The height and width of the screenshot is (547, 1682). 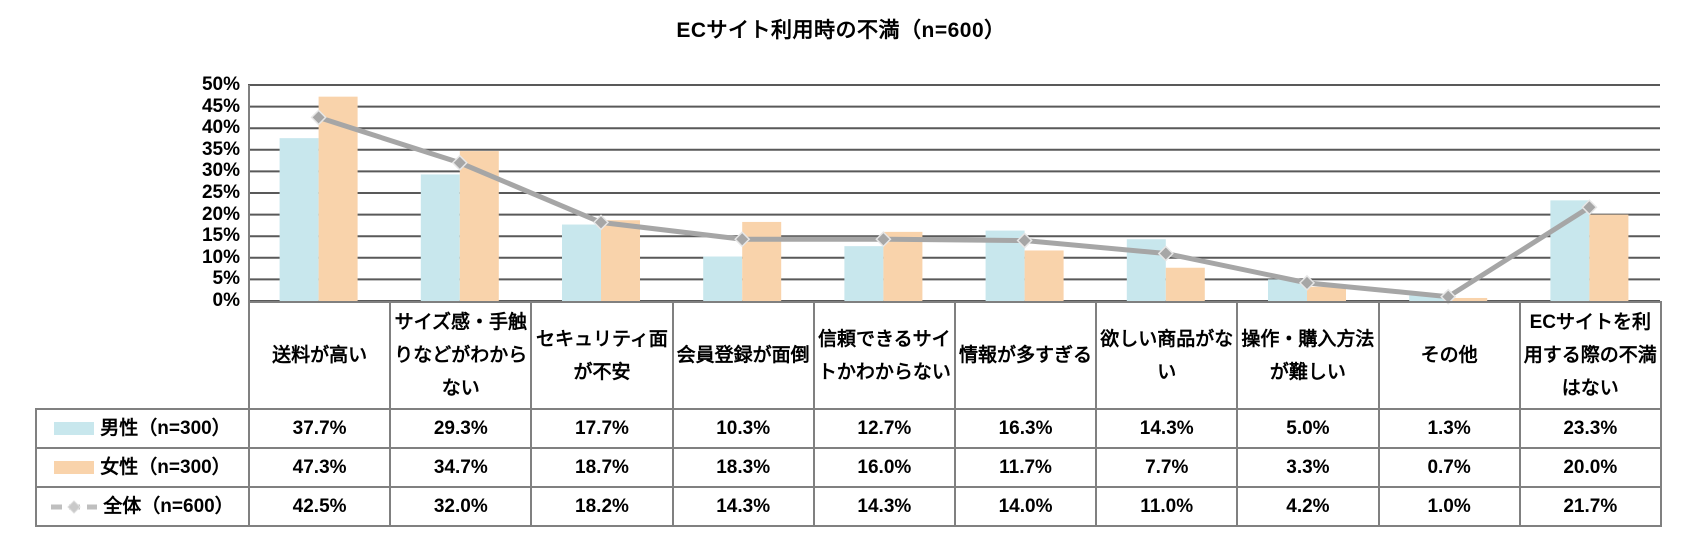 I want to click on y-tick-label: 30%, so click(x=220, y=171).